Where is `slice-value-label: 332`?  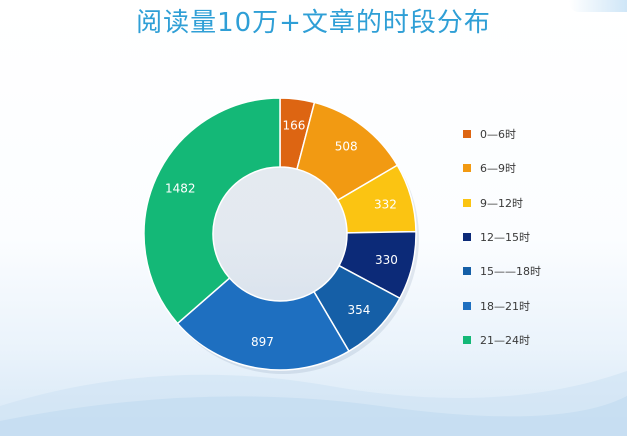 slice-value-label: 332 is located at coordinates (385, 204).